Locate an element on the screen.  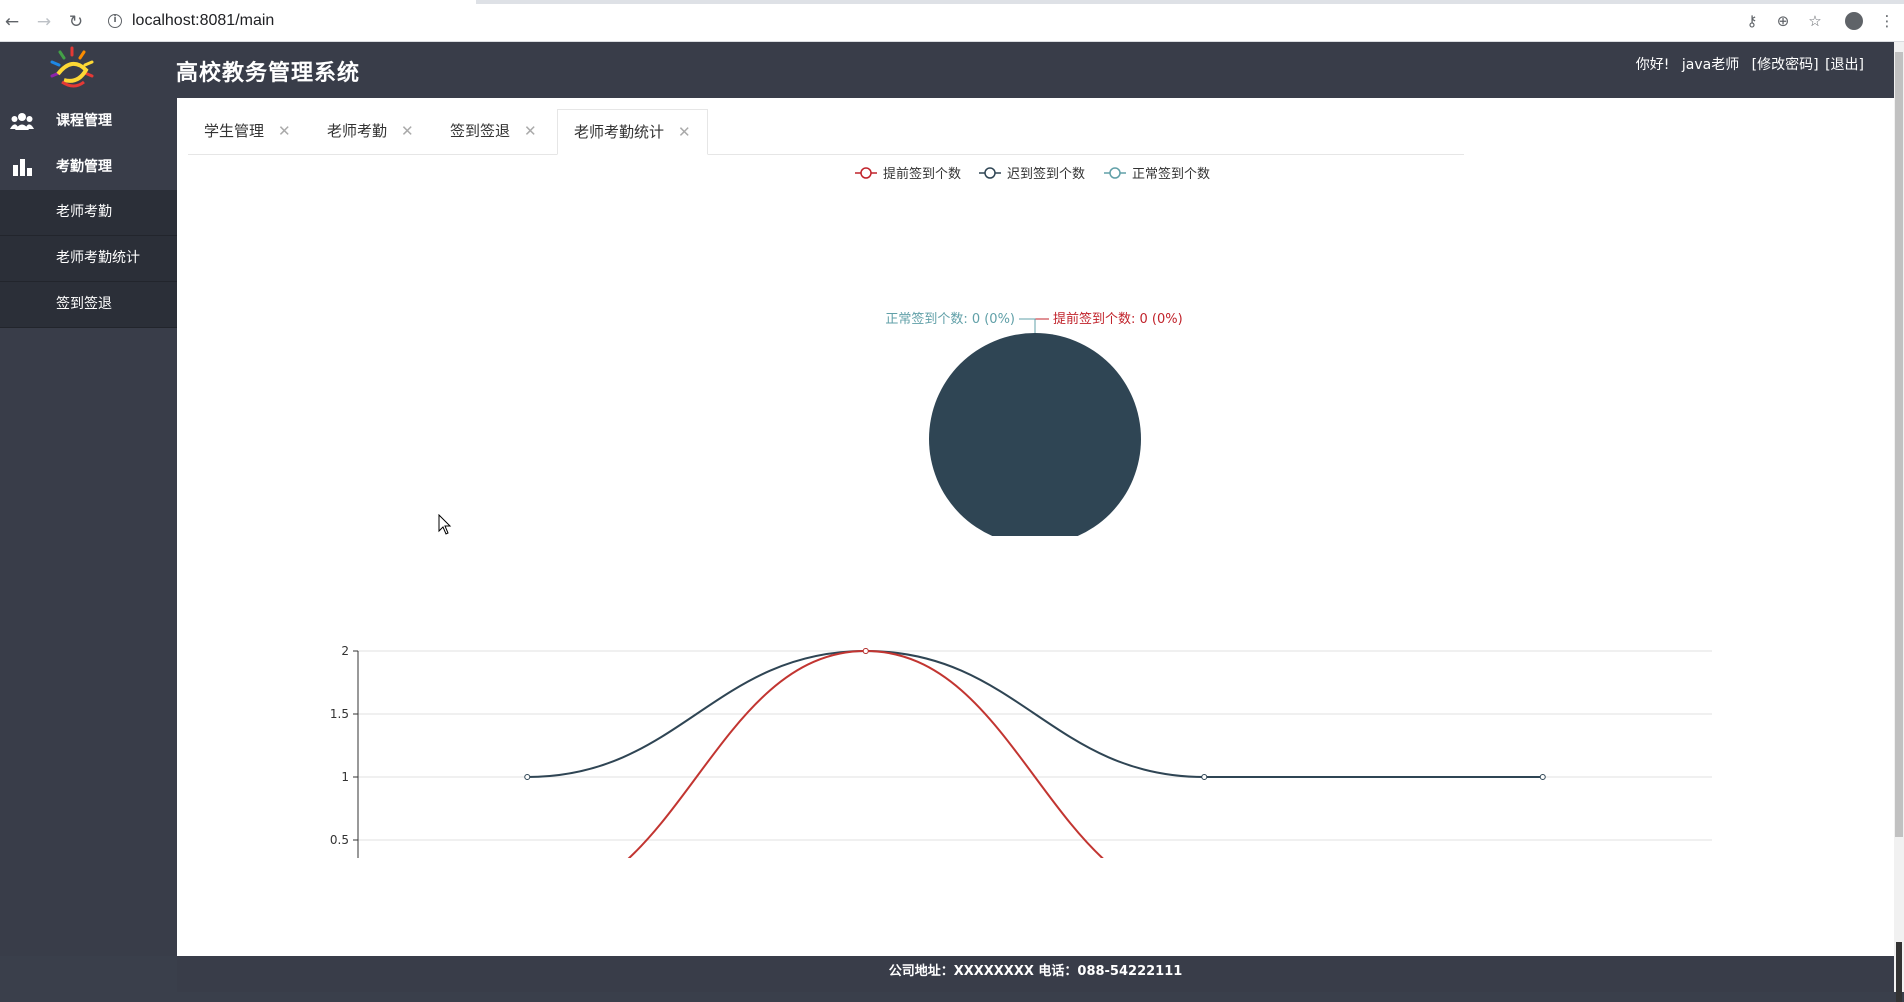
legend-item: 提前签到个数 is located at coordinates (908, 174).